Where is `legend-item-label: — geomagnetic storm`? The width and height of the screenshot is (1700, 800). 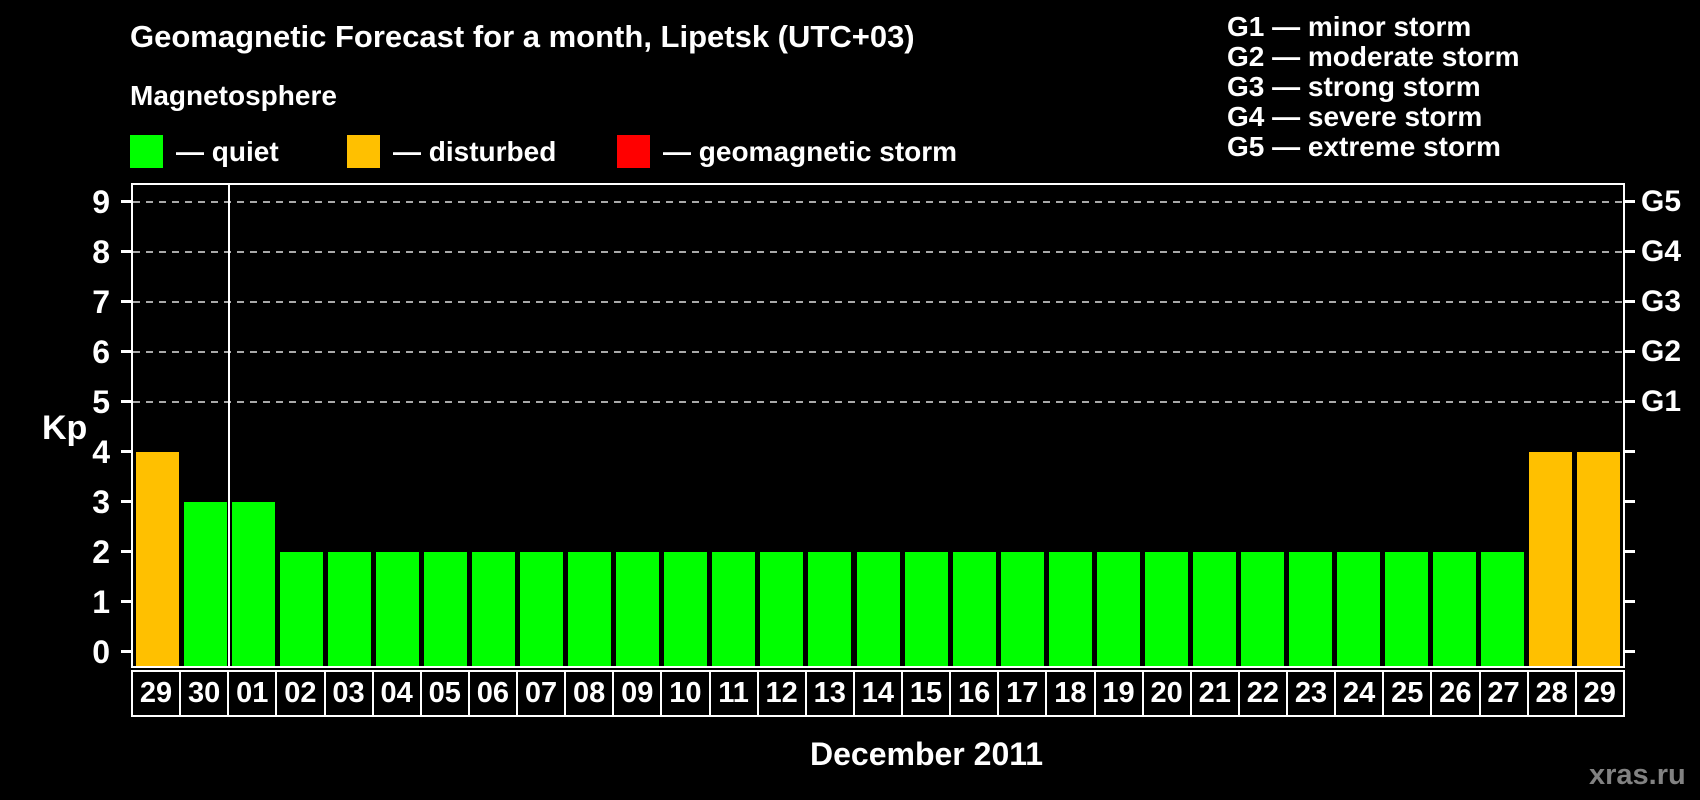
legend-item-label: — geomagnetic storm is located at coordinates (810, 151).